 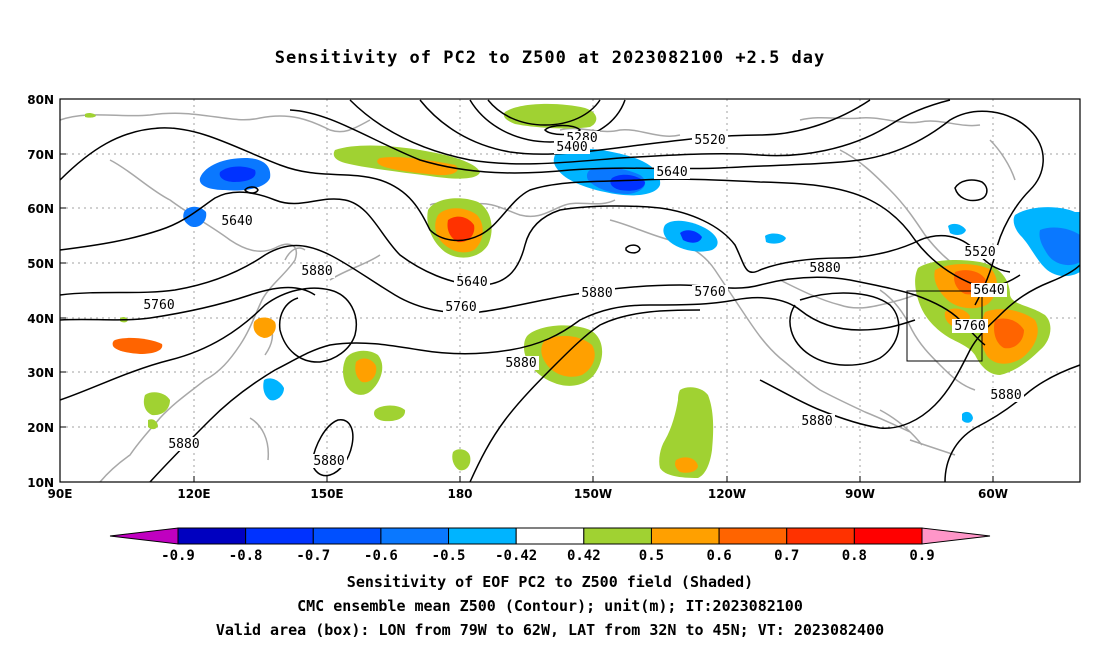 What do you see at coordinates (381, 556) in the screenshot?
I see `colorbar-label: -0.6` at bounding box center [381, 556].